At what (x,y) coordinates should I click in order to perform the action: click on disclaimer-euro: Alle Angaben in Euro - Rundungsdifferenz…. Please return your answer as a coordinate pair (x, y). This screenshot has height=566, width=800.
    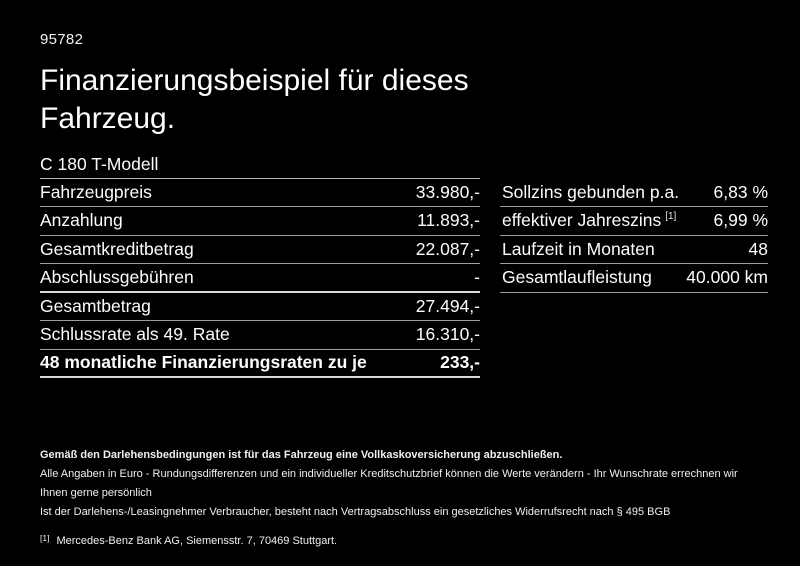
    Looking at the image, I should click on (389, 483).